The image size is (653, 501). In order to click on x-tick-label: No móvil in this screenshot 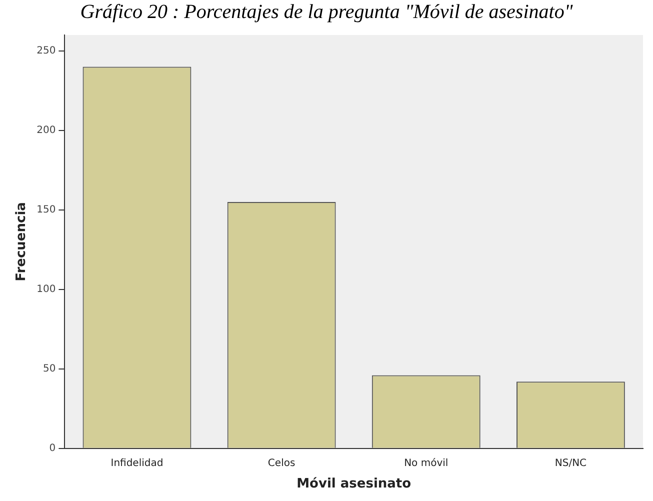, I will do `click(426, 463)`.